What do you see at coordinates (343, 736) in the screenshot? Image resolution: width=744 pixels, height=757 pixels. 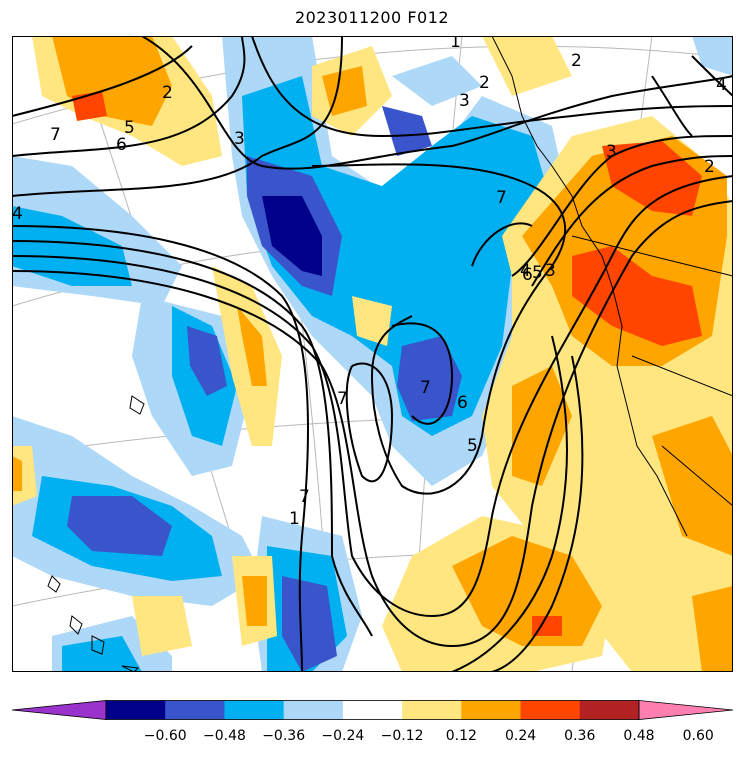 I see `colorbar-tick-label: −0.24` at bounding box center [343, 736].